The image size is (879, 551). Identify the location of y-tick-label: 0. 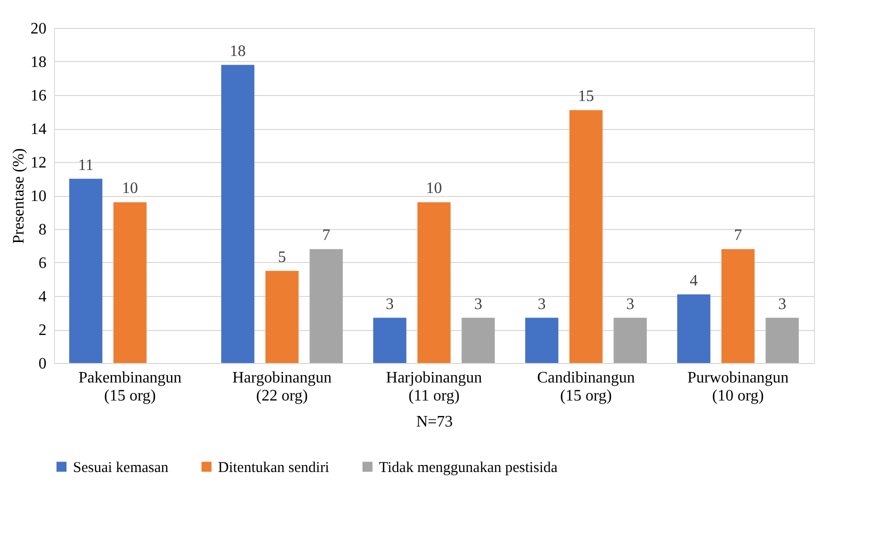
(42, 364).